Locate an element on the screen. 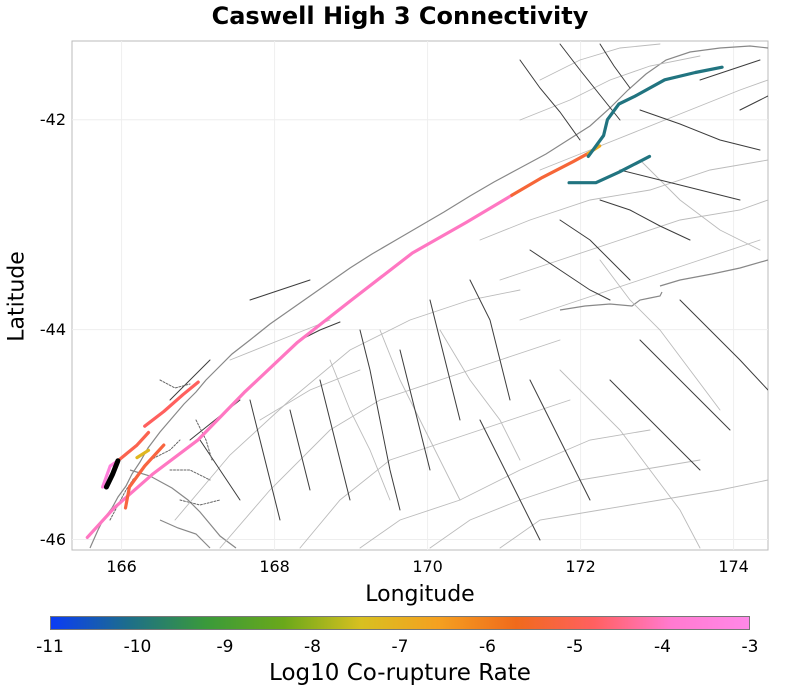 The height and width of the screenshot is (697, 800). x-tick-label: 168 is located at coordinates (274, 566).